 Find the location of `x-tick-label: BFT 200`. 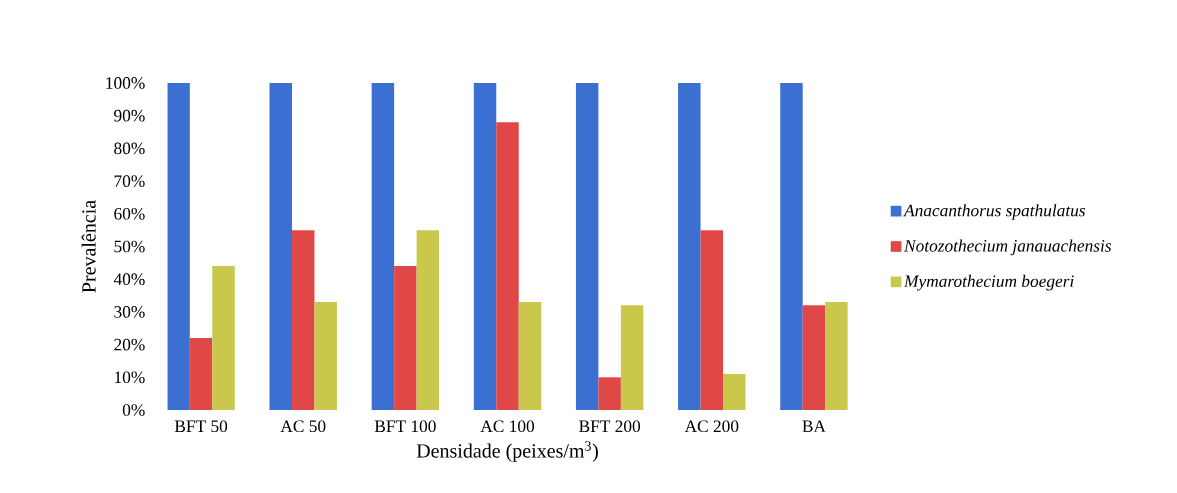

x-tick-label: BFT 200 is located at coordinates (610, 426).